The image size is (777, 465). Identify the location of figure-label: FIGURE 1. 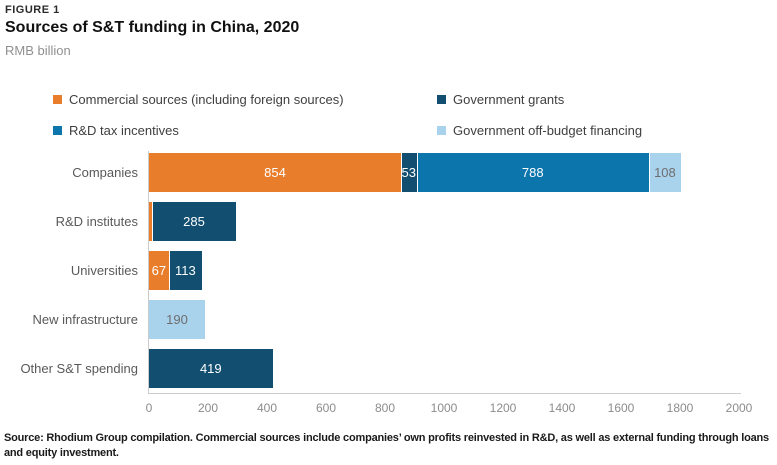
(32, 10).